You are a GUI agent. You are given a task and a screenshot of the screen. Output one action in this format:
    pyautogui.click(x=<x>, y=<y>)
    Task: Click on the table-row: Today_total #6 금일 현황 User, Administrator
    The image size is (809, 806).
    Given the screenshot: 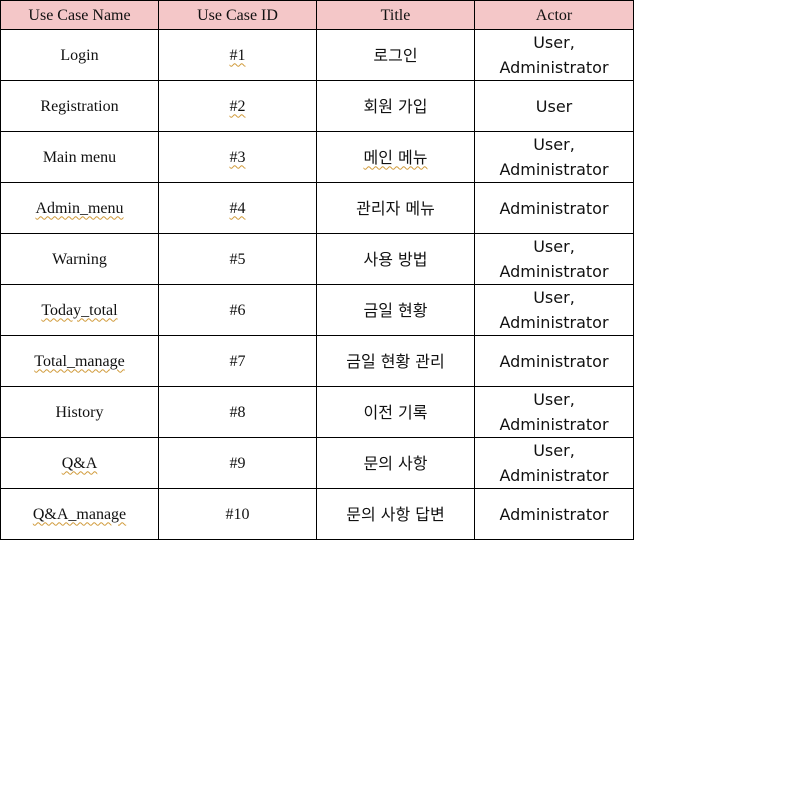 What is the action you would take?
    pyautogui.click(x=317, y=310)
    